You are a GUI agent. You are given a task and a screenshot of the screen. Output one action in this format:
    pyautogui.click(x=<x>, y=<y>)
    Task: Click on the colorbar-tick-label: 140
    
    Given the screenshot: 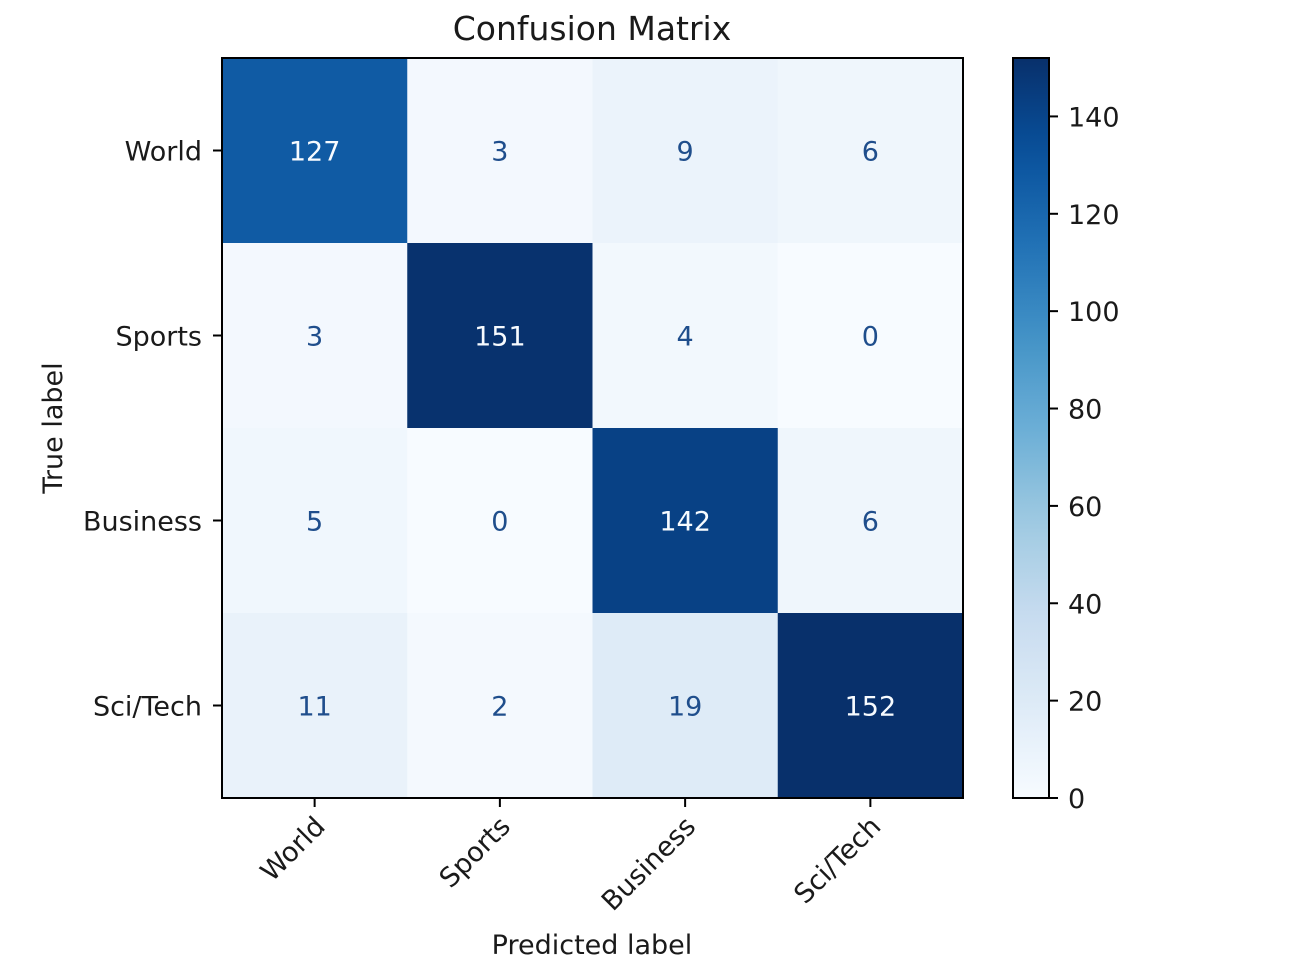 What is the action you would take?
    pyautogui.click(x=1094, y=117)
    